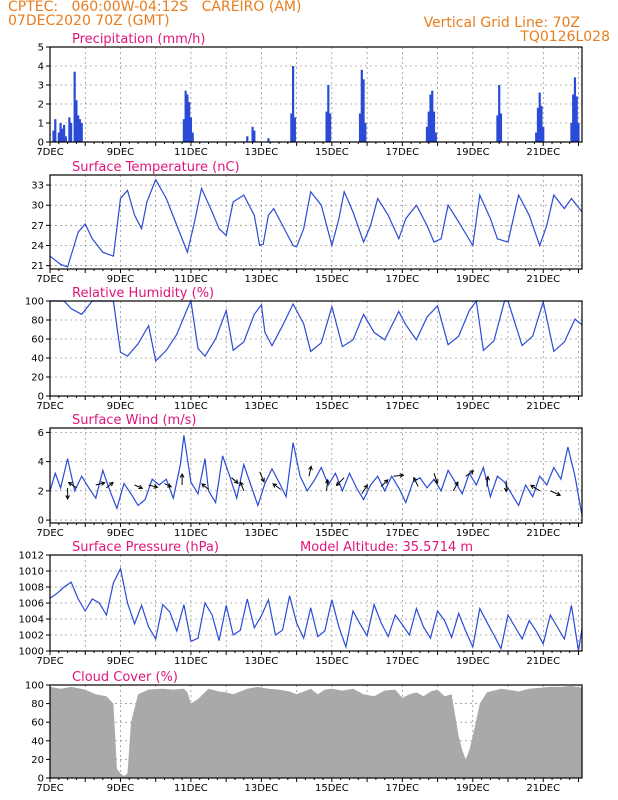 This screenshot has height=800, width=618. What do you see at coordinates (402, 788) in the screenshot?
I see `cloud-date-label: 17DEC` at bounding box center [402, 788].